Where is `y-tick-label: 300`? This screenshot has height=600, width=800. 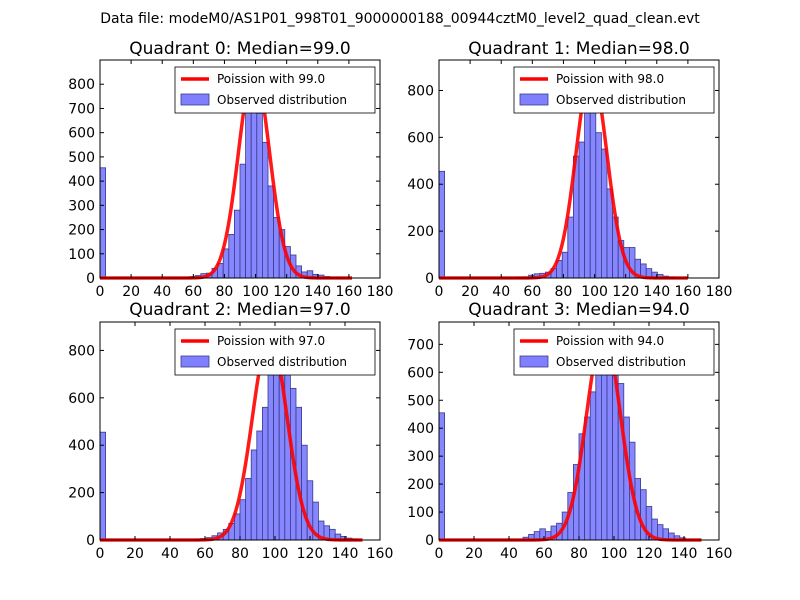 y-tick-label: 300 is located at coordinates (81, 206).